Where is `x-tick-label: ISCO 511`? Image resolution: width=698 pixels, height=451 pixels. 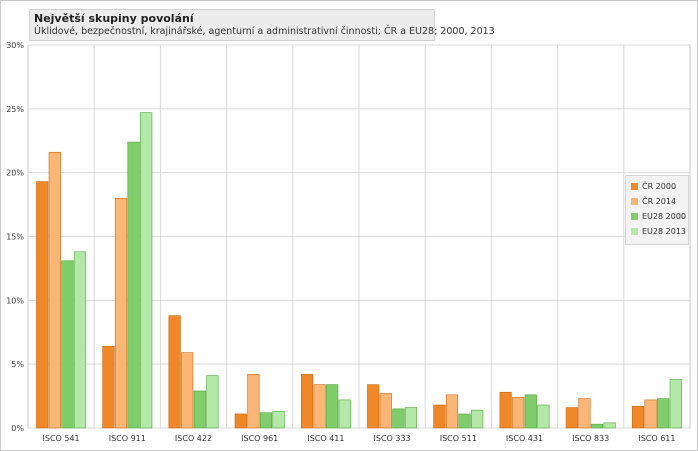 x-tick-label: ISCO 511 is located at coordinates (458, 438).